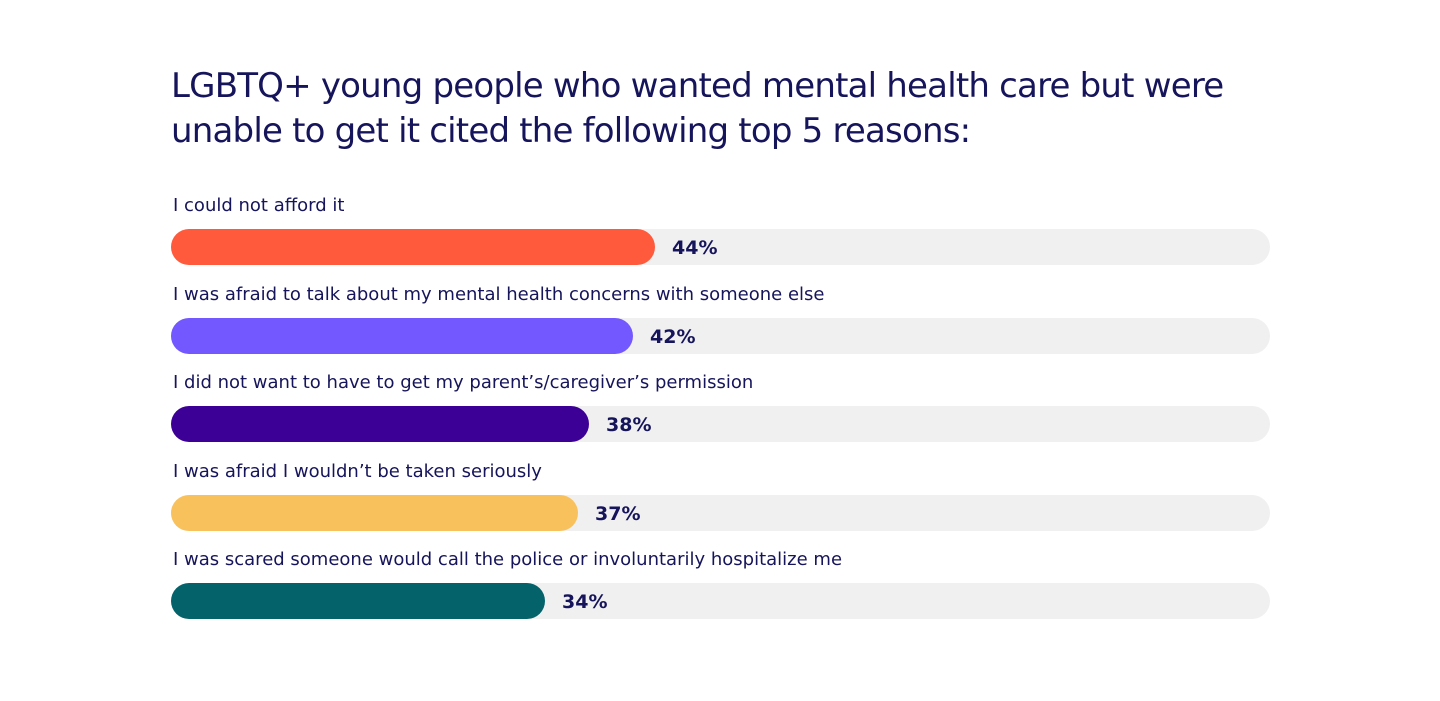 Image resolution: width=1440 pixels, height=701 pixels. I want to click on bar-row: I could not afford it 44%, so click(720, 238).